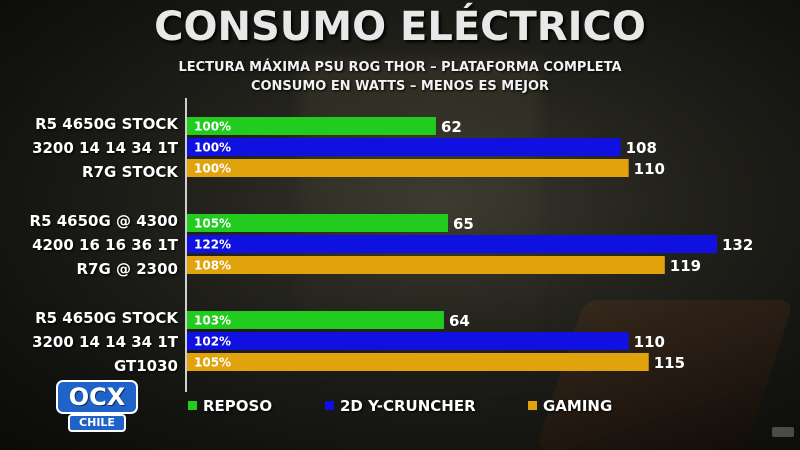  What do you see at coordinates (685, 266) in the screenshot?
I see `bar-value-label-gaming-group-2: 119` at bounding box center [685, 266].